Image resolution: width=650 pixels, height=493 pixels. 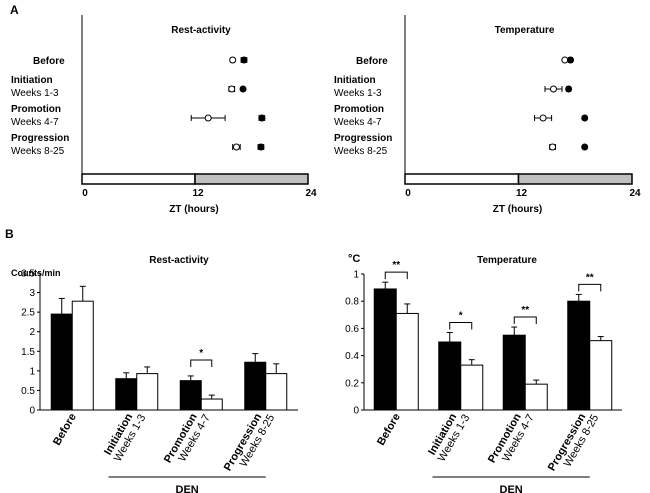 What do you see at coordinates (14, 10) in the screenshot?
I see `panel-a-label: A` at bounding box center [14, 10].